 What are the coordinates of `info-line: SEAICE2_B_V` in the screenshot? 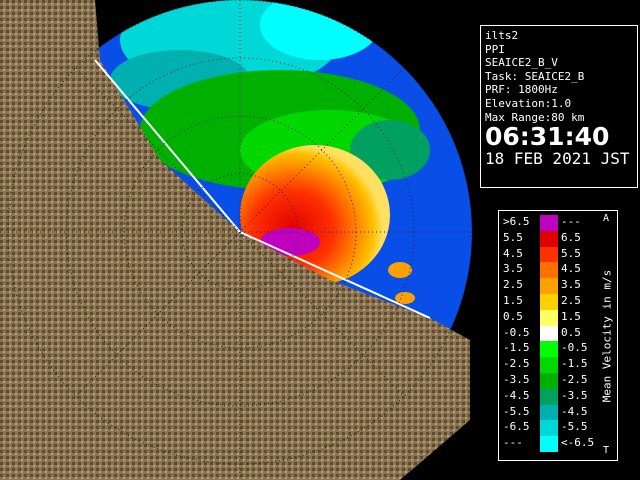 It's located at (521, 63).